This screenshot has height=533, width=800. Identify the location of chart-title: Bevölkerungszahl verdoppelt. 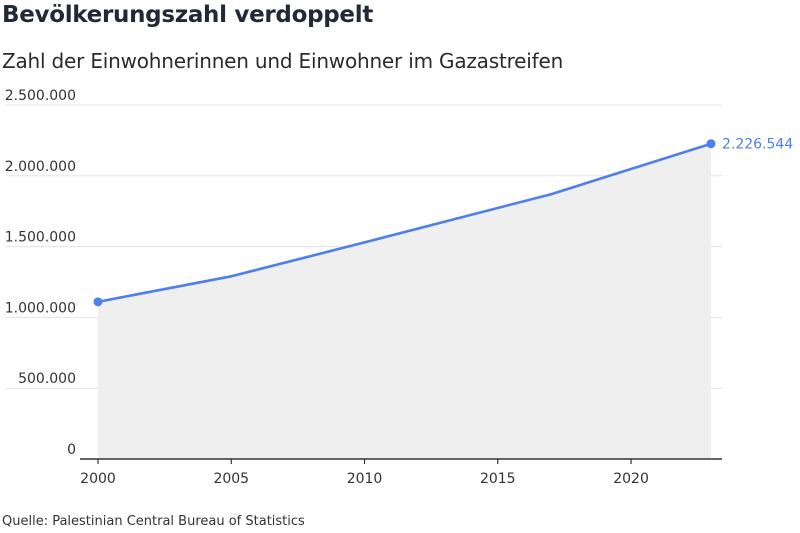
(188, 15).